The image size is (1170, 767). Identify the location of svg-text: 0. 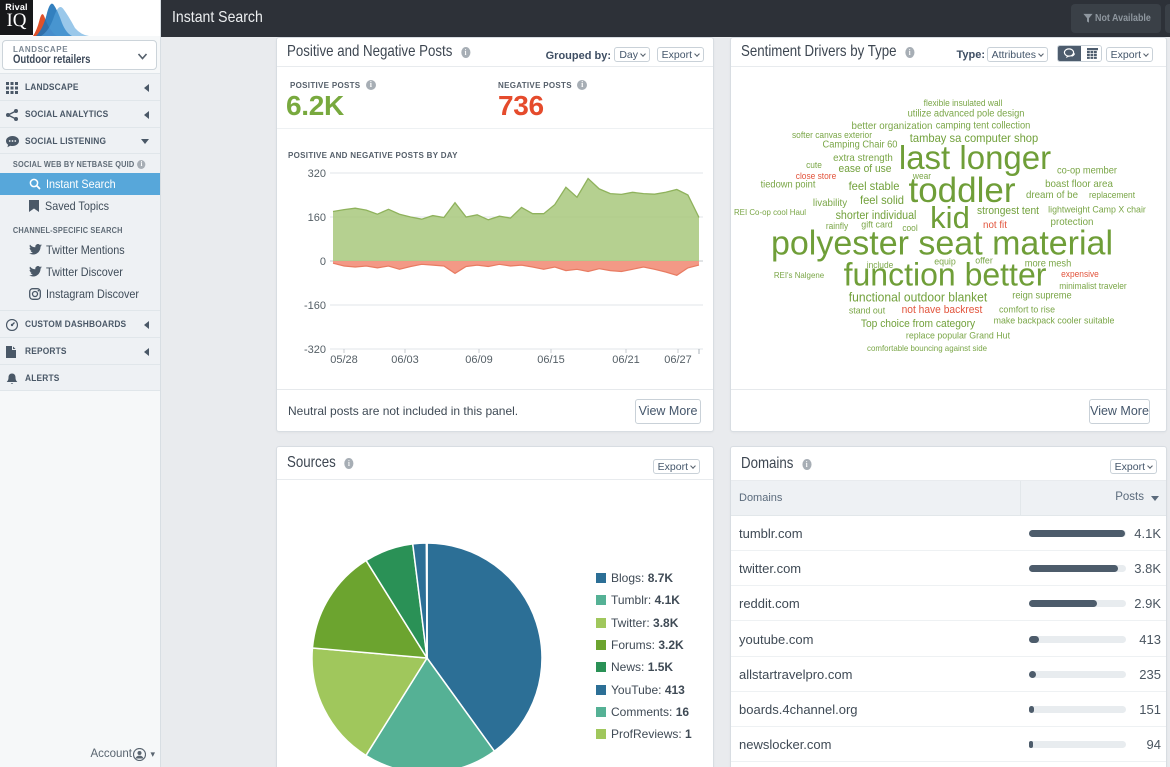
(323, 262).